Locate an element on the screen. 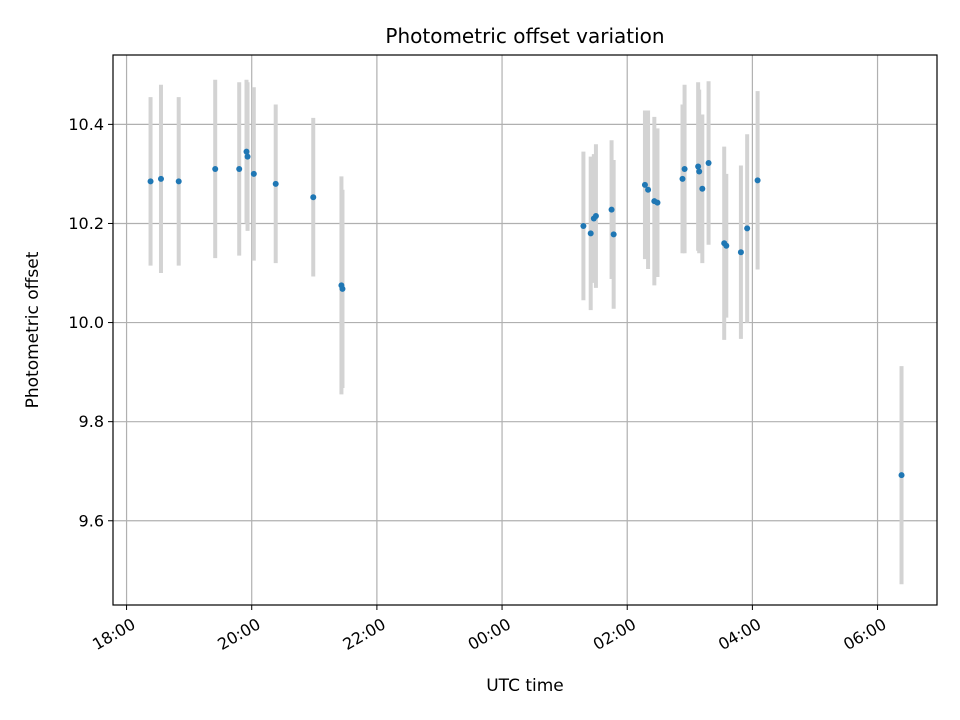  chart-title: Photometric offset variation is located at coordinates (524, 36).